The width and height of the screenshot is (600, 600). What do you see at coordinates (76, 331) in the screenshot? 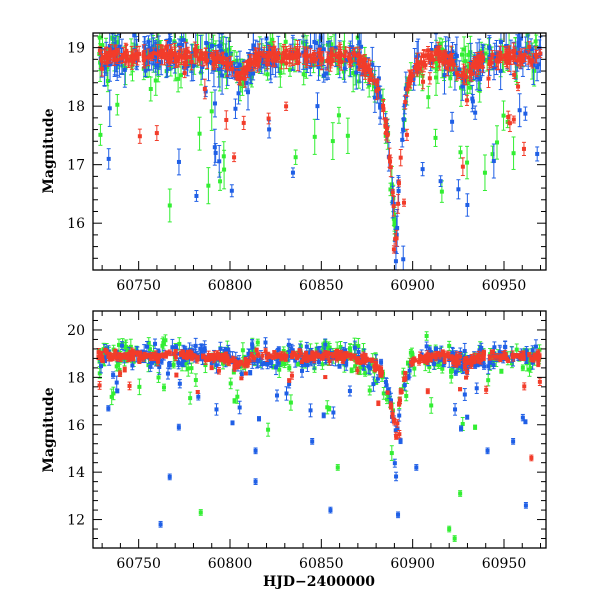
I see `y-tick-label: 20` at bounding box center [76, 331].